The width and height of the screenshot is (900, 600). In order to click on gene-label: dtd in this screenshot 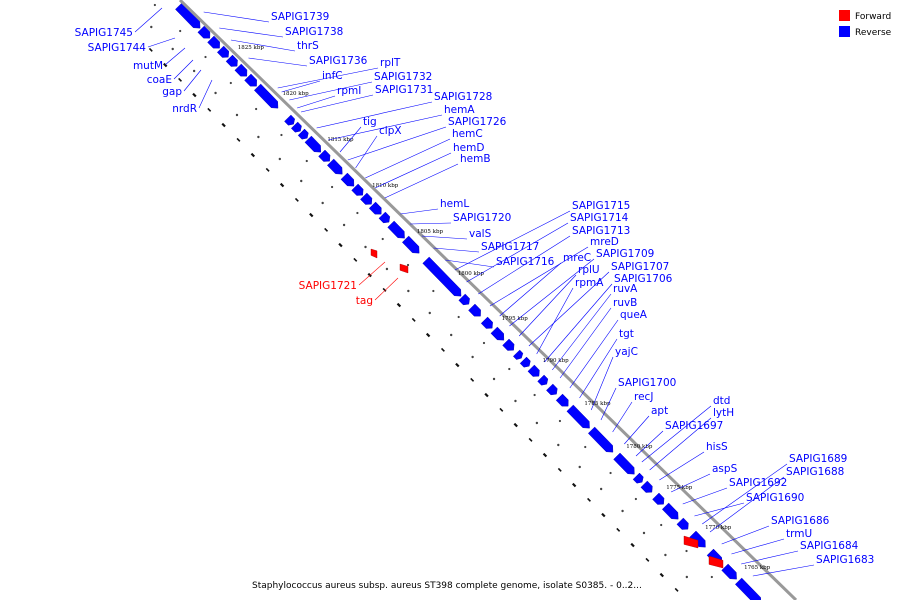, I will do `click(721, 401)`.